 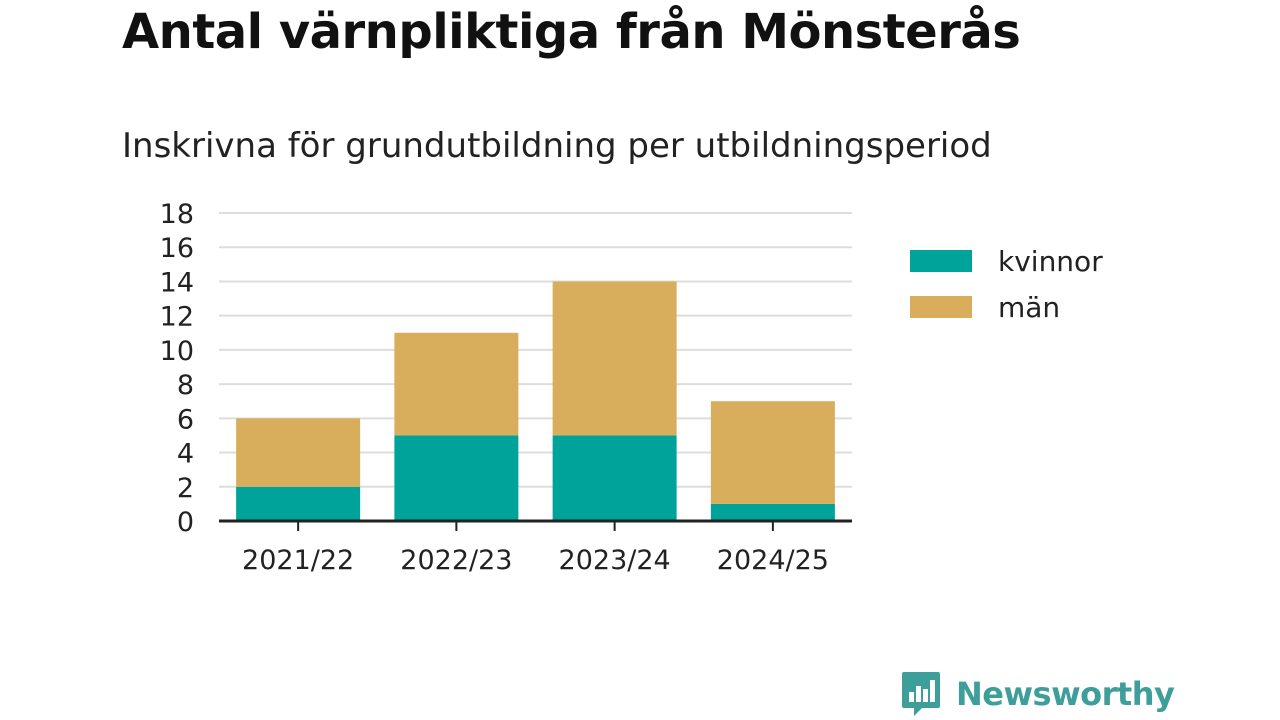 What do you see at coordinates (185, 385) in the screenshot?
I see `y-tick-label: 8` at bounding box center [185, 385].